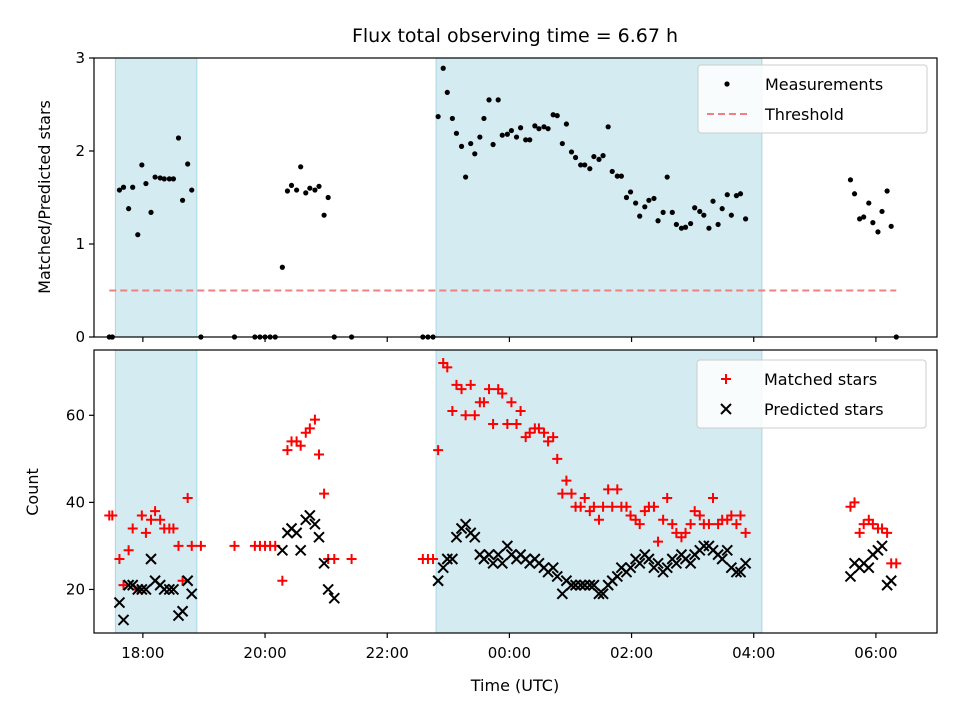  I want to click on bottom-legend-label-1: Predicted stars, so click(824, 409).